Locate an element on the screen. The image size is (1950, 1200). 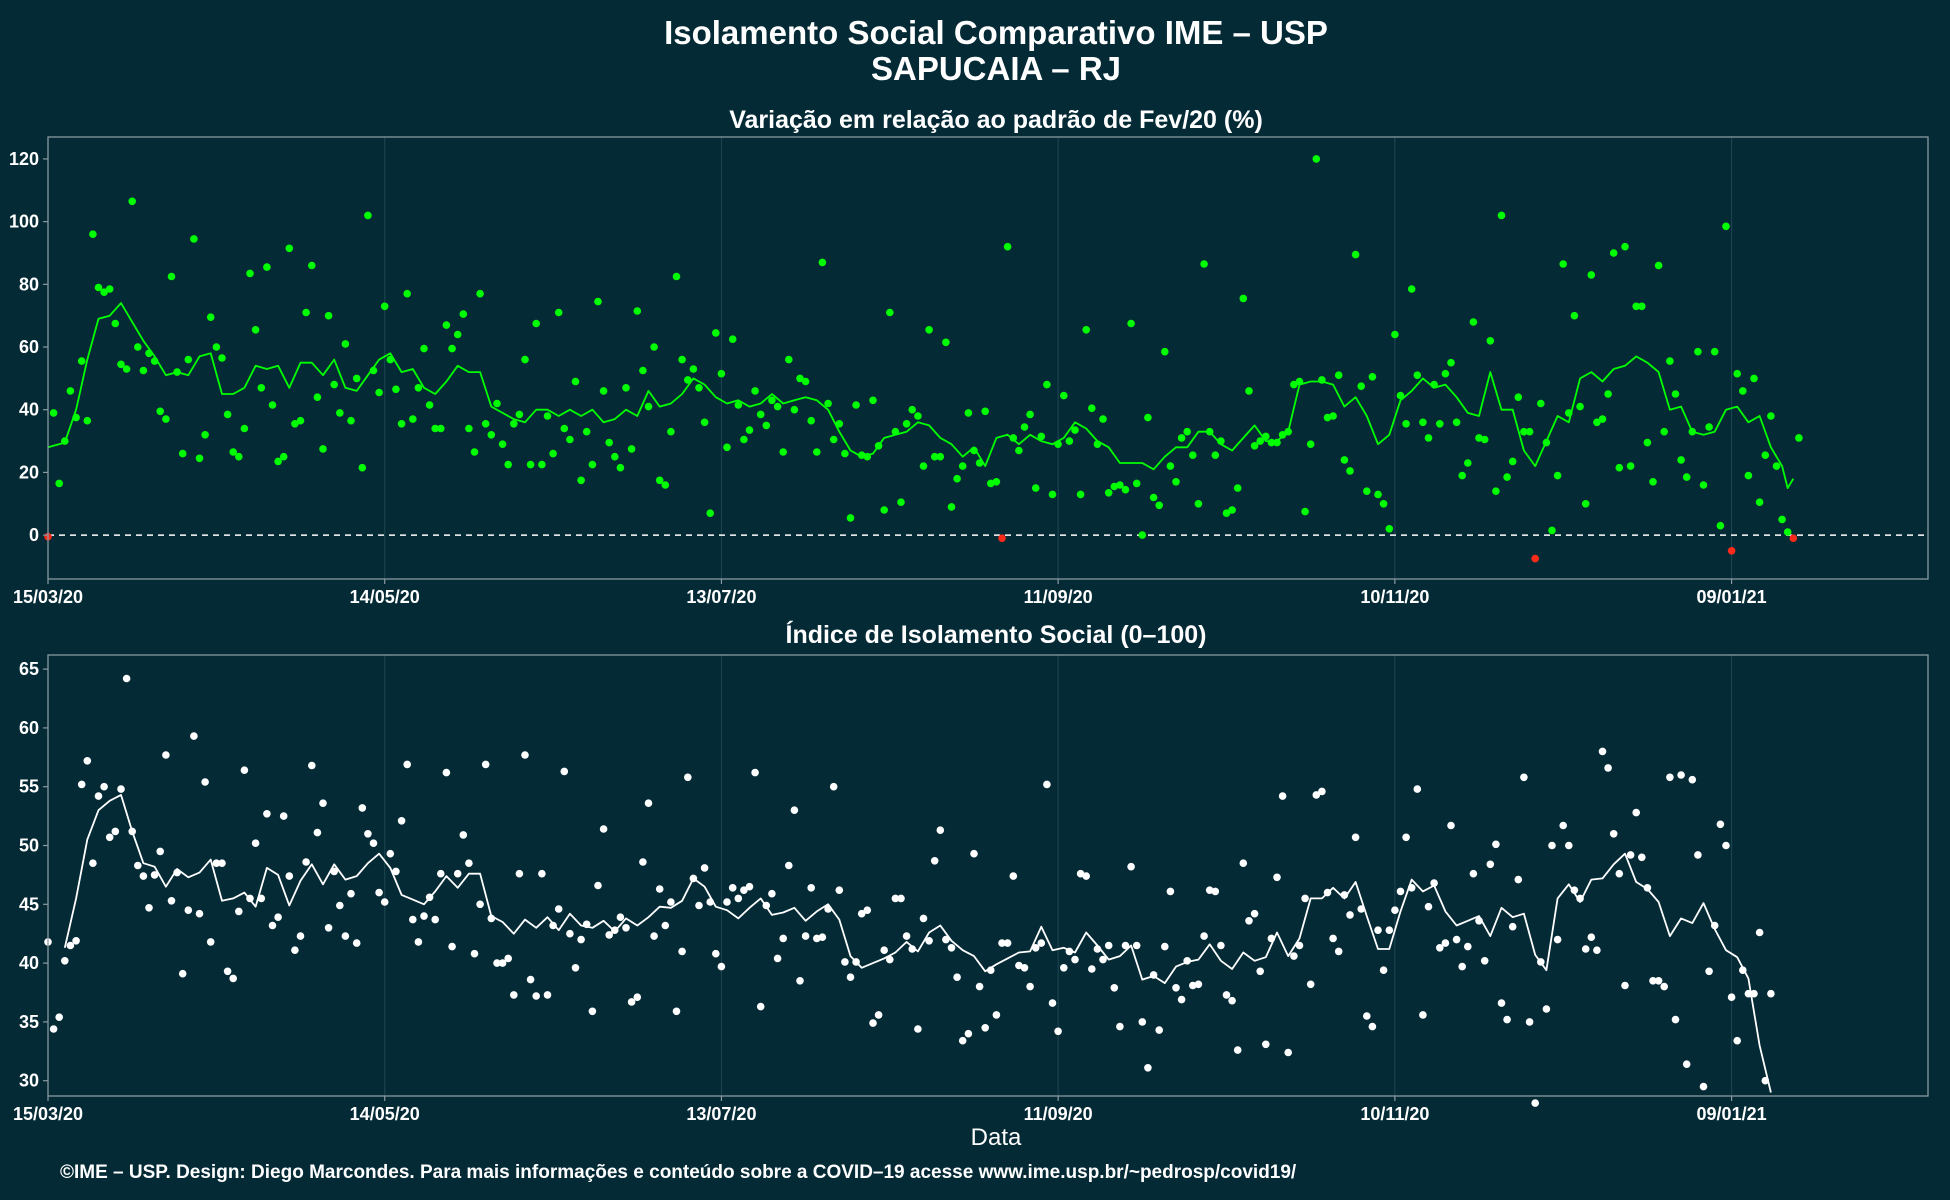
chart-title-line2: SAPUCAIA – RJ is located at coordinates (996, 68).